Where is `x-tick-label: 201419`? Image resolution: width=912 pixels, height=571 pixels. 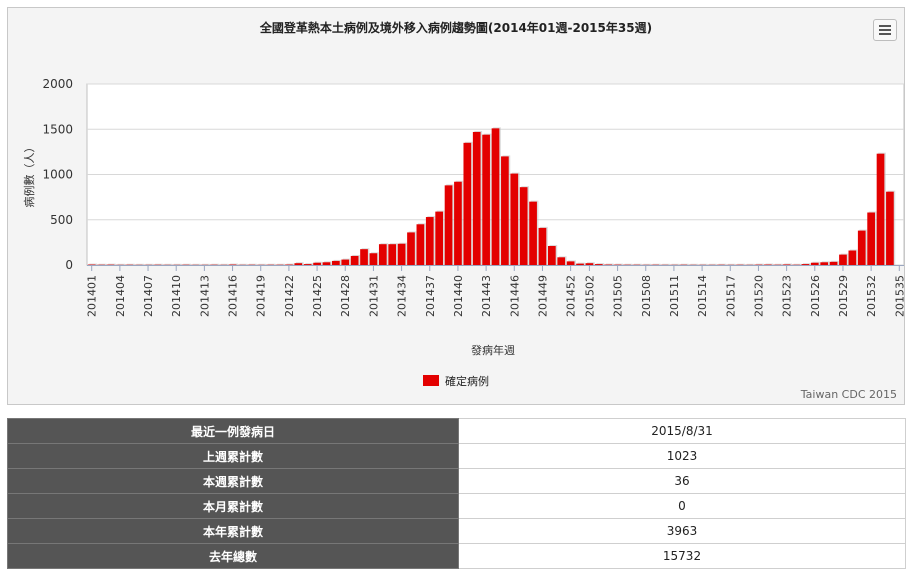 x-tick-label: 201419 is located at coordinates (261, 296).